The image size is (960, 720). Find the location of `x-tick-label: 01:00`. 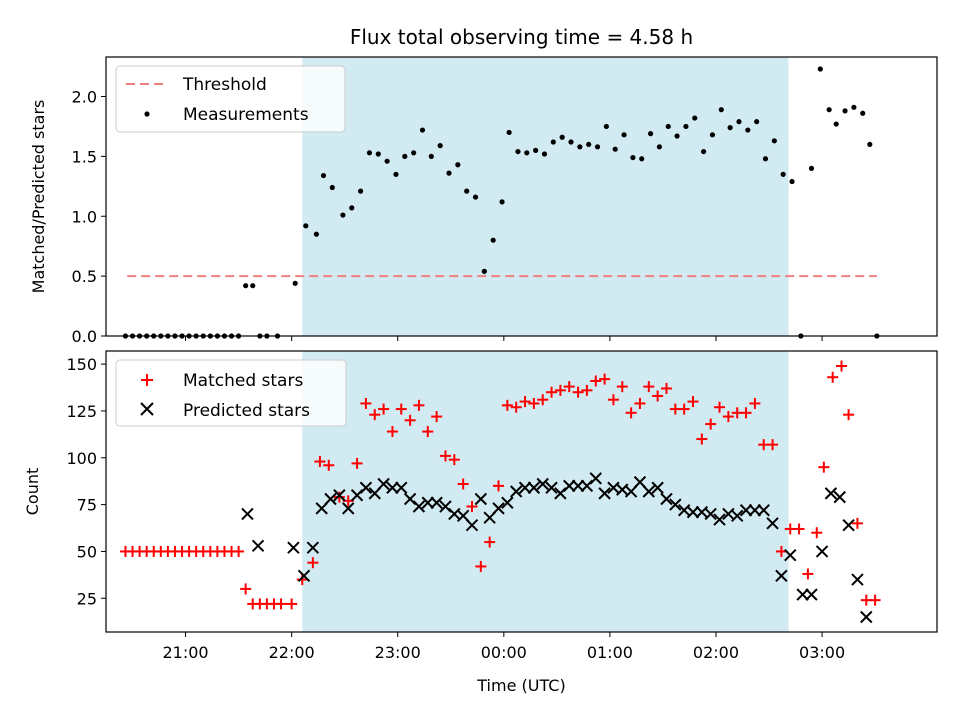

x-tick-label: 01:00 is located at coordinates (610, 652).